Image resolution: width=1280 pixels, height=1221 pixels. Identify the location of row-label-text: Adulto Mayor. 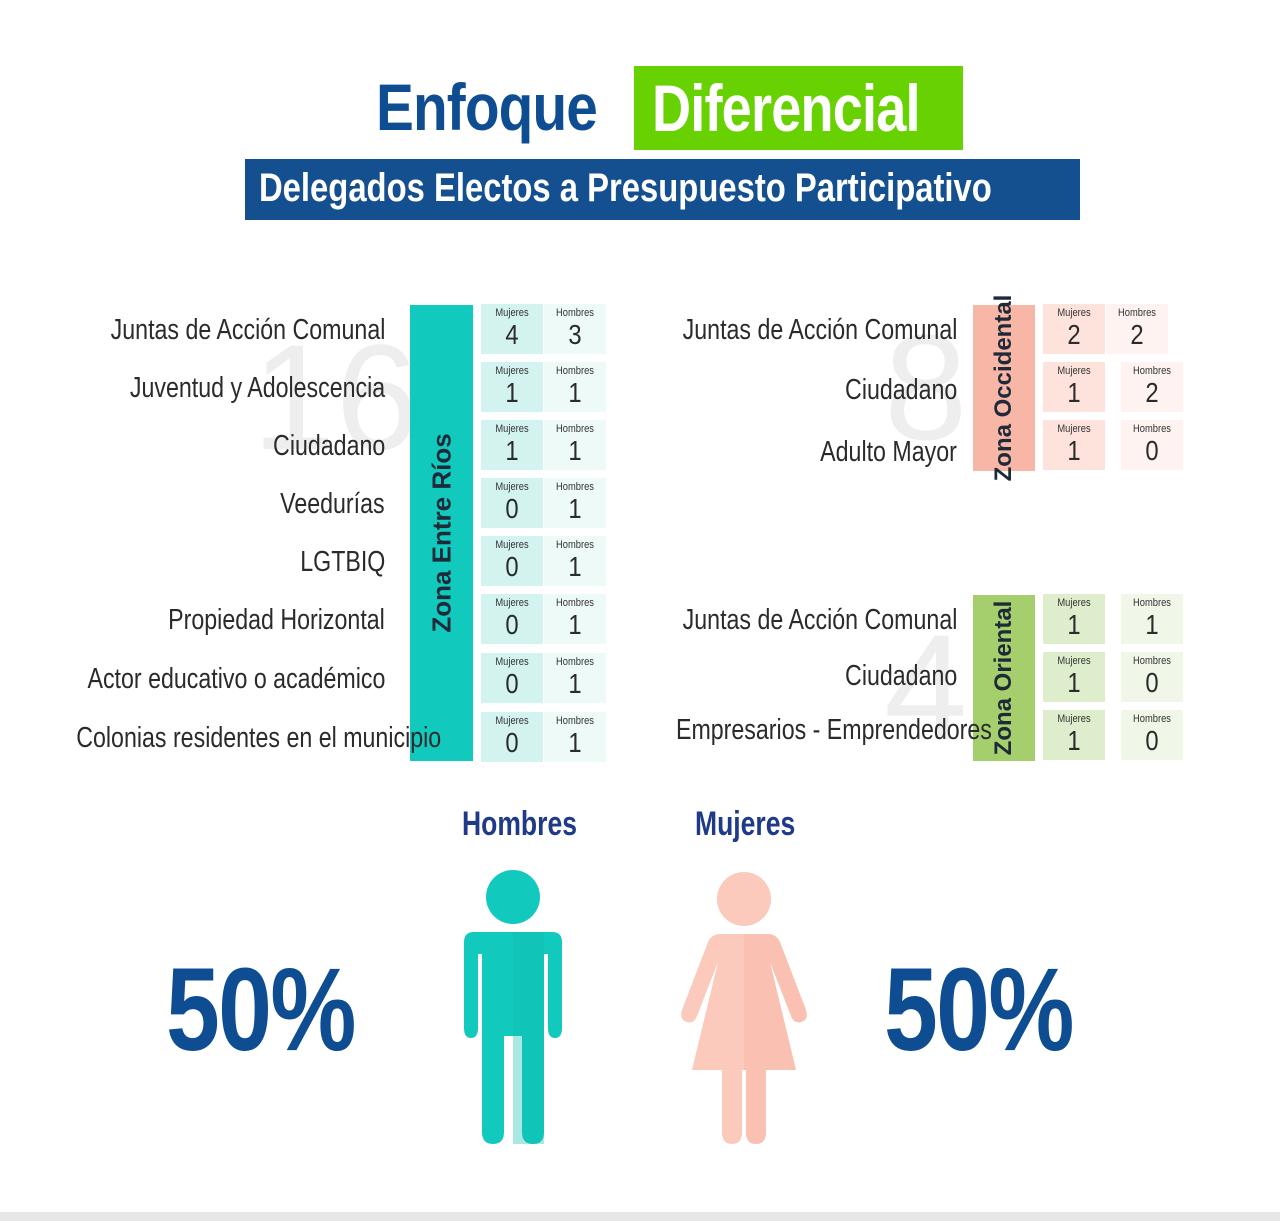
(888, 452).